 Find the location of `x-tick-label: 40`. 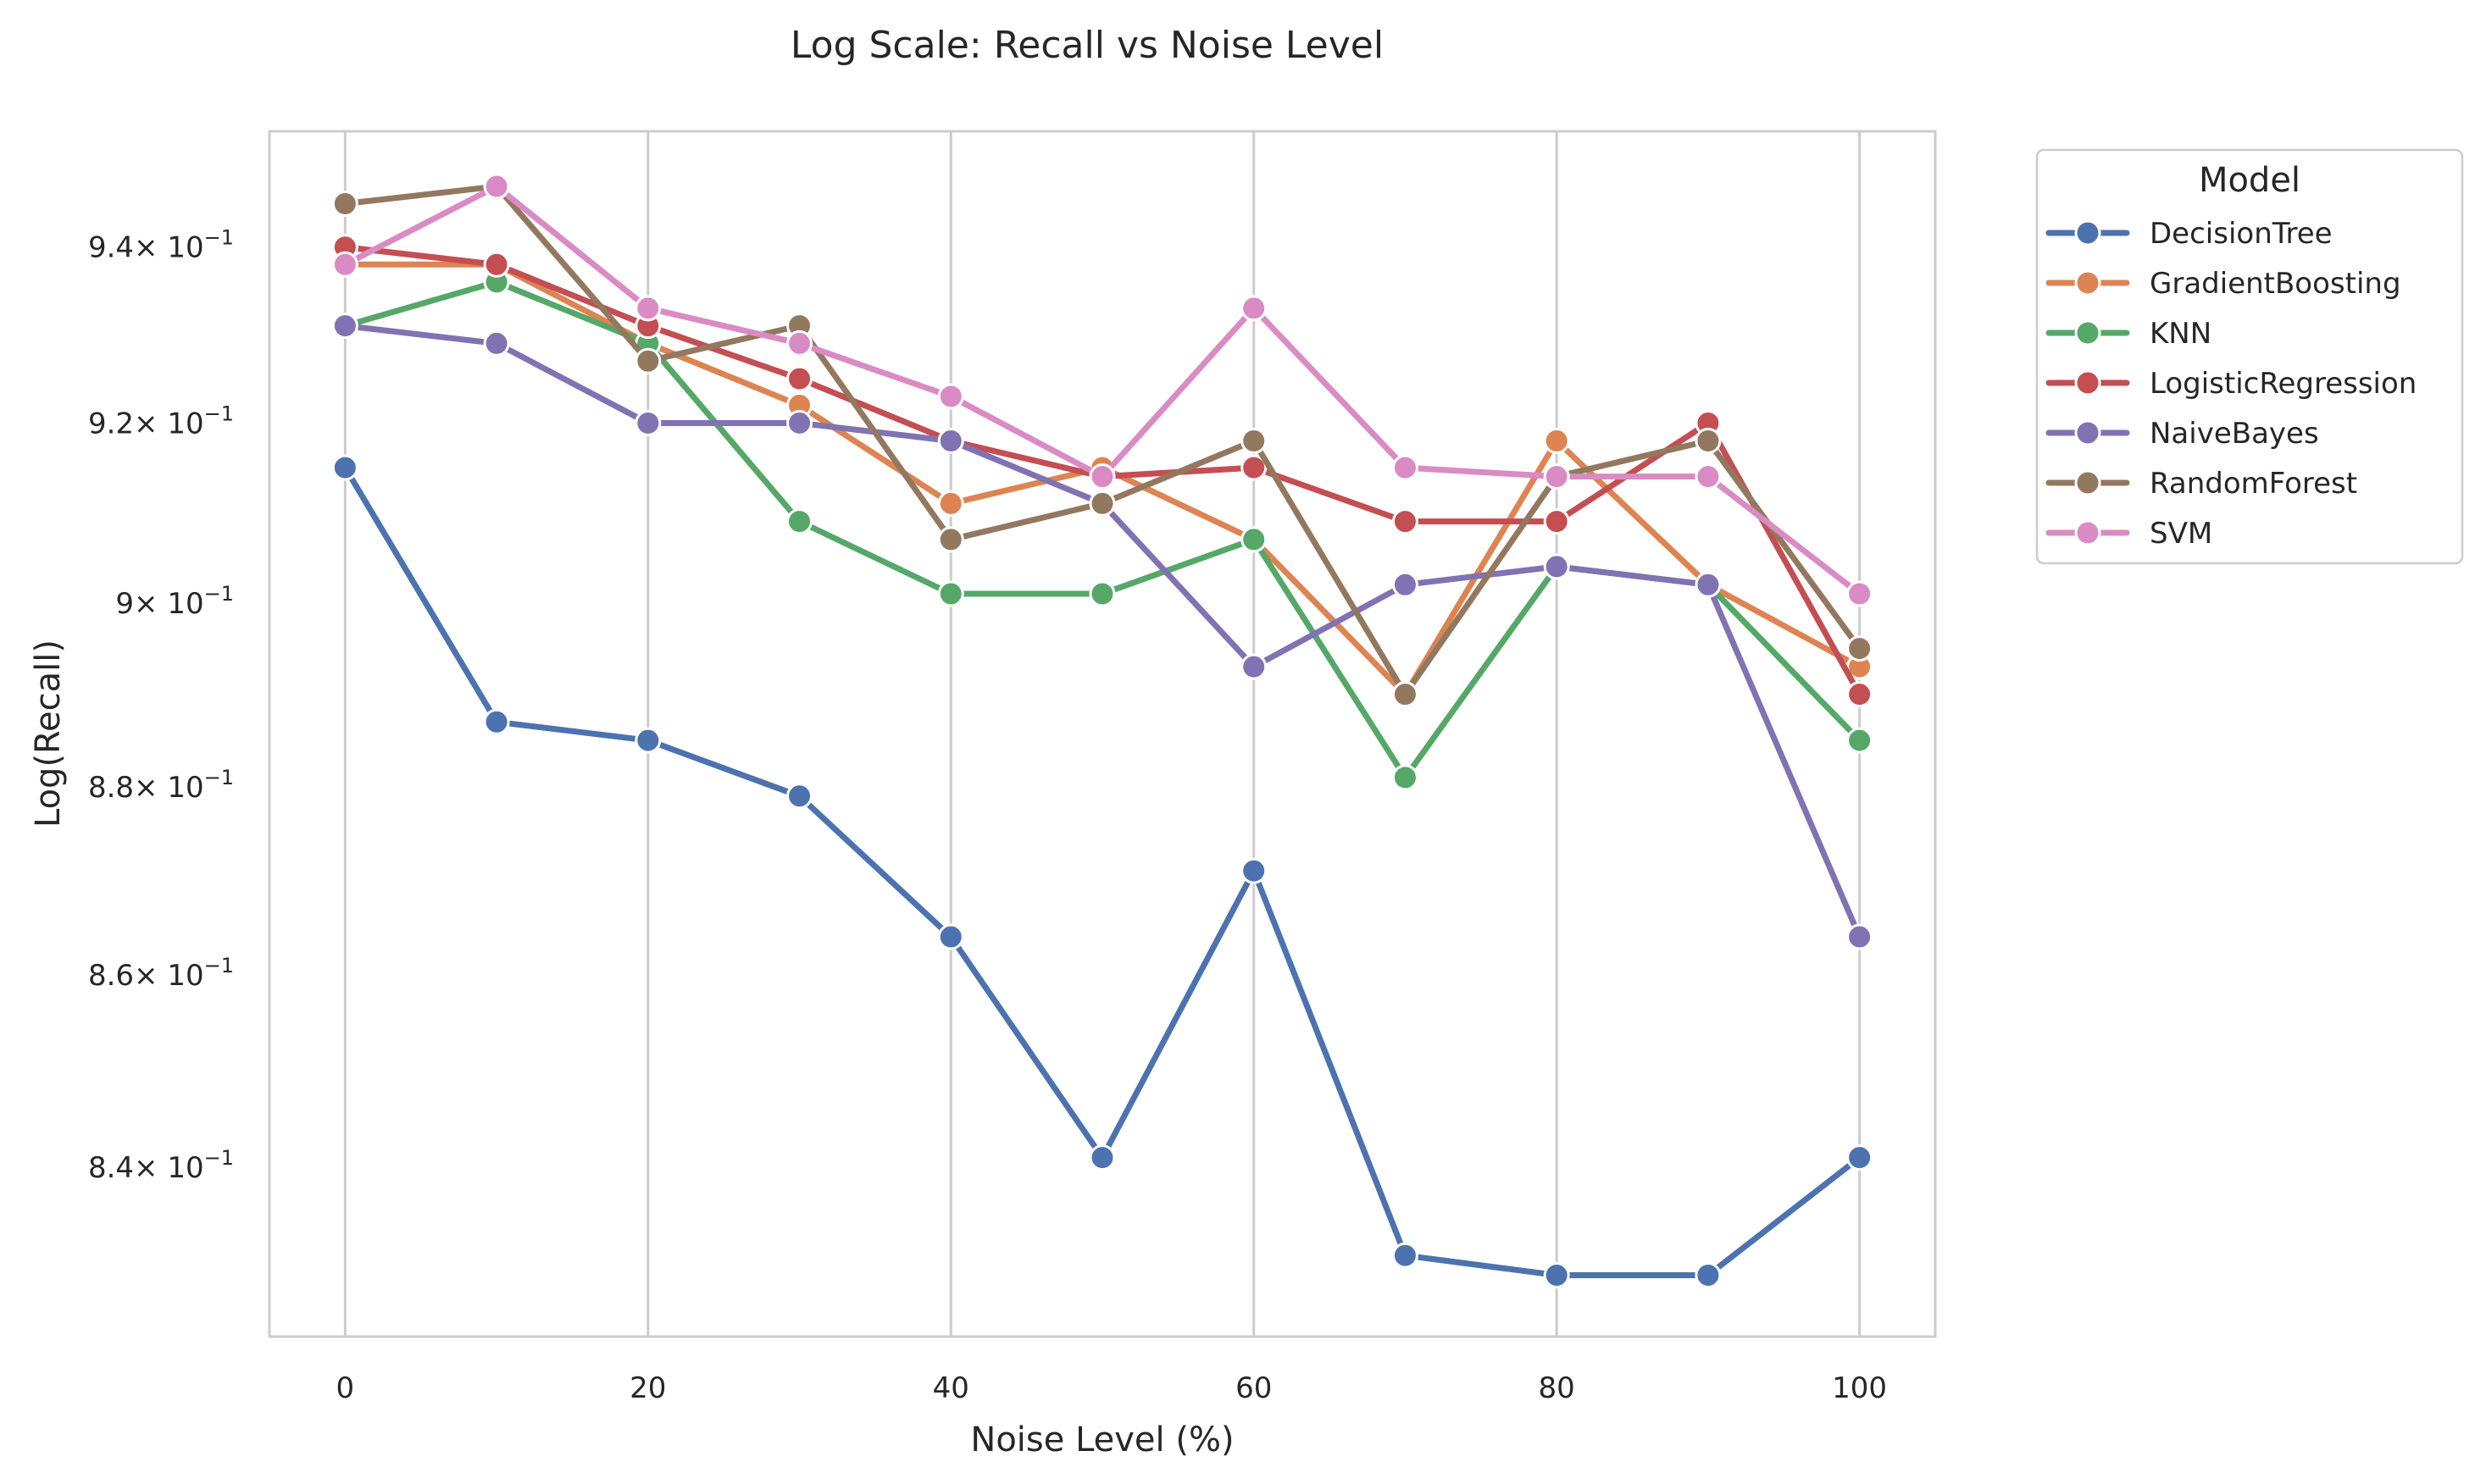

x-tick-label: 40 is located at coordinates (951, 1388).